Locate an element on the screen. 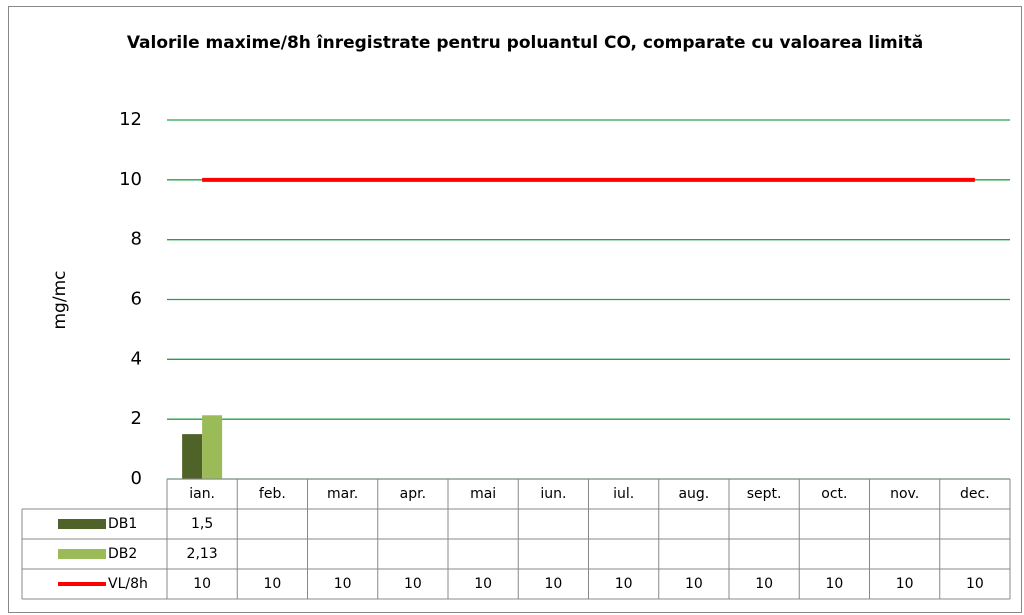 The image size is (1024, 615). x-tick-label: mar. is located at coordinates (342, 494).